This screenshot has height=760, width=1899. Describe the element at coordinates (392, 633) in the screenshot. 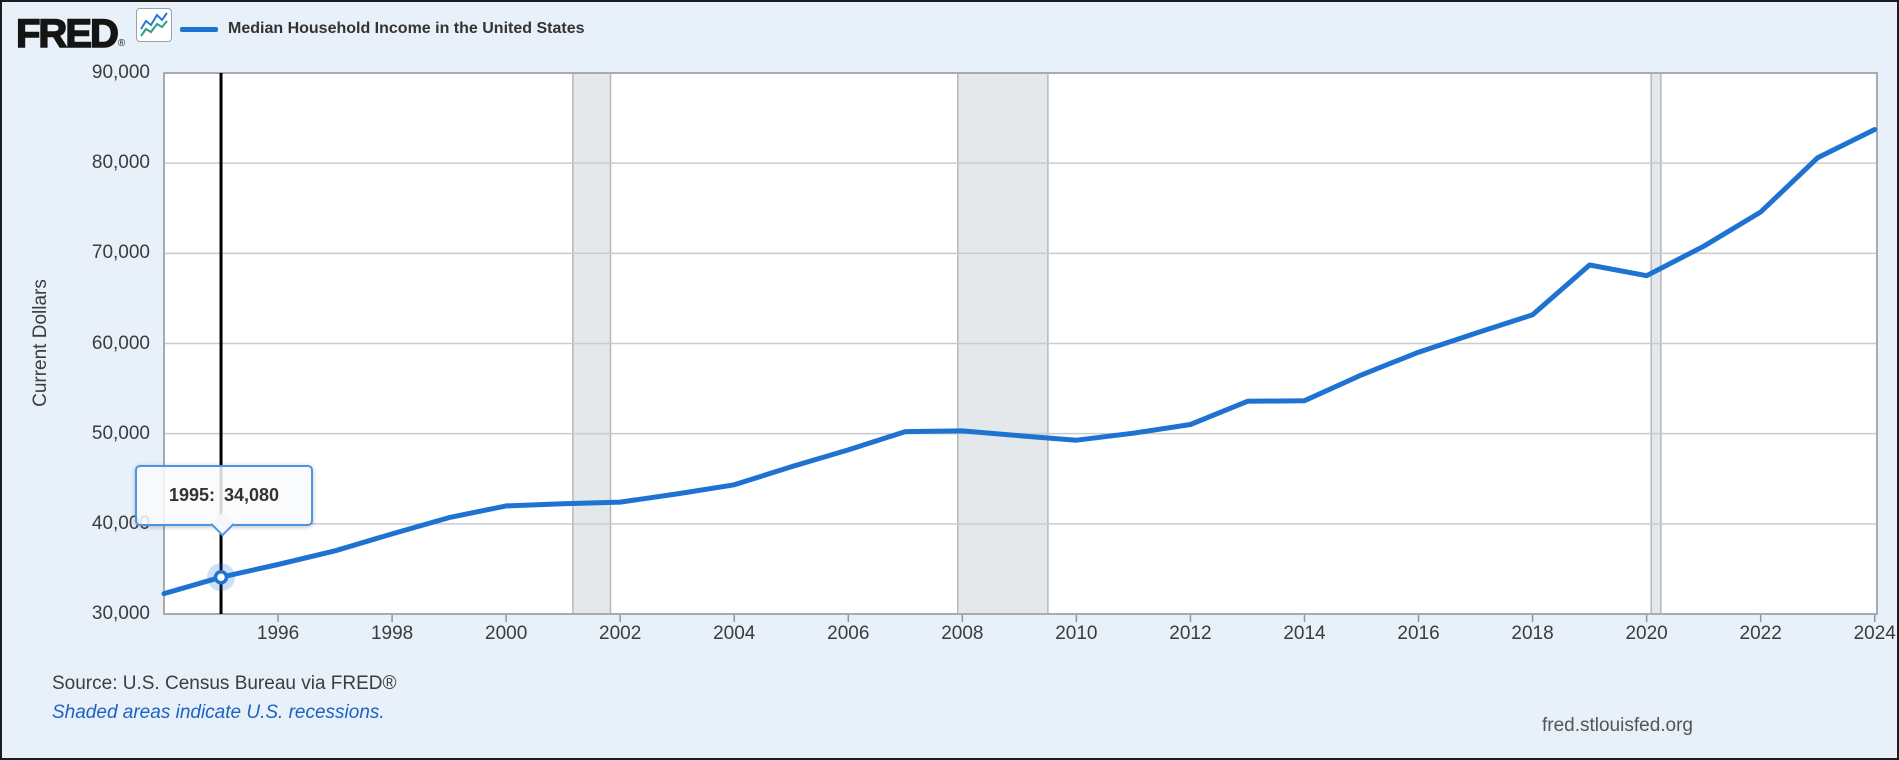

I see `x-axis-tick-label: 1998` at that location.